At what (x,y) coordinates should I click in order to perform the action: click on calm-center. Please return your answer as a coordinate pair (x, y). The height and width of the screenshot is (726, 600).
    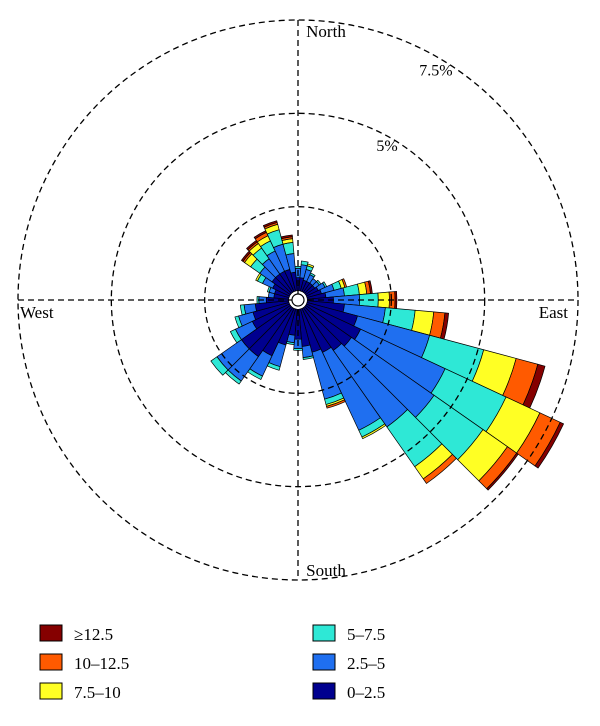
    Looking at the image, I should click on (298, 300).